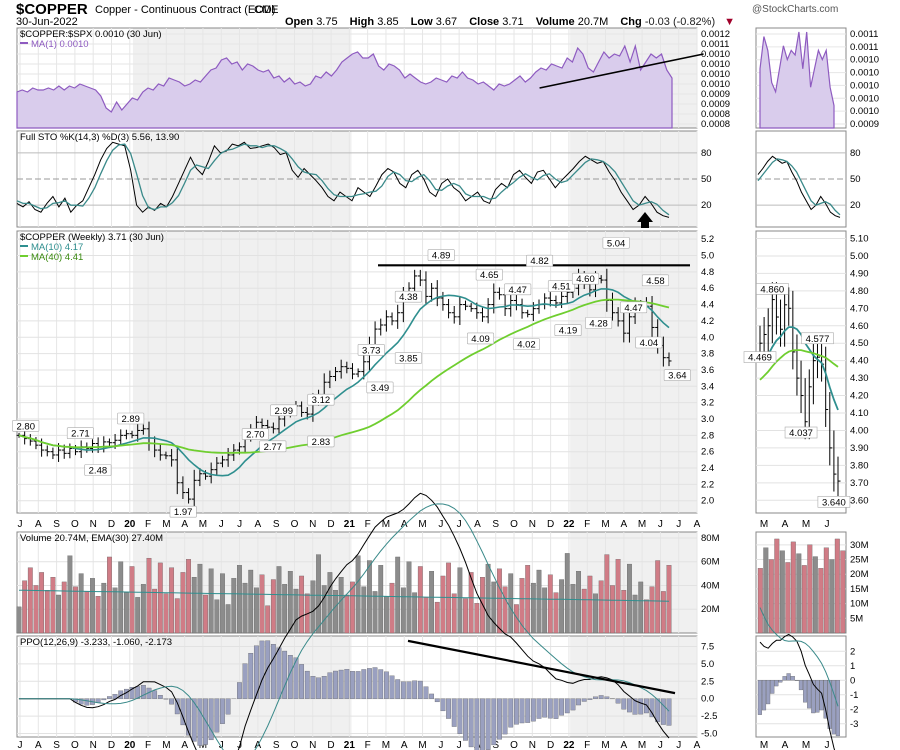 The image size is (900, 750). What do you see at coordinates (806, 745) in the screenshot?
I see `zoom-x-axis-label-bottom: M` at bounding box center [806, 745].